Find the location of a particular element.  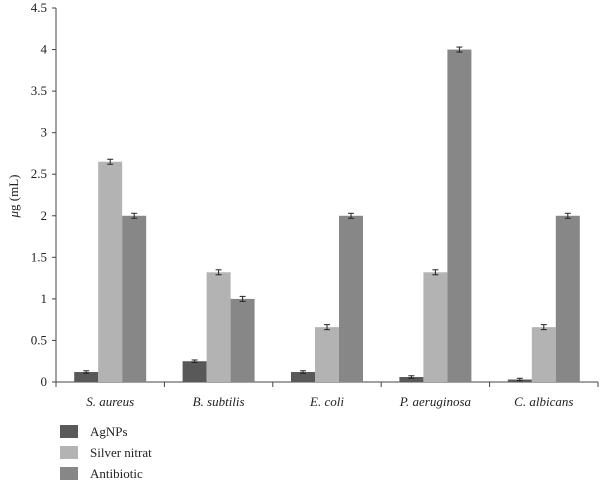

y-axis-title: μg (mL) is located at coordinates (13, 197).